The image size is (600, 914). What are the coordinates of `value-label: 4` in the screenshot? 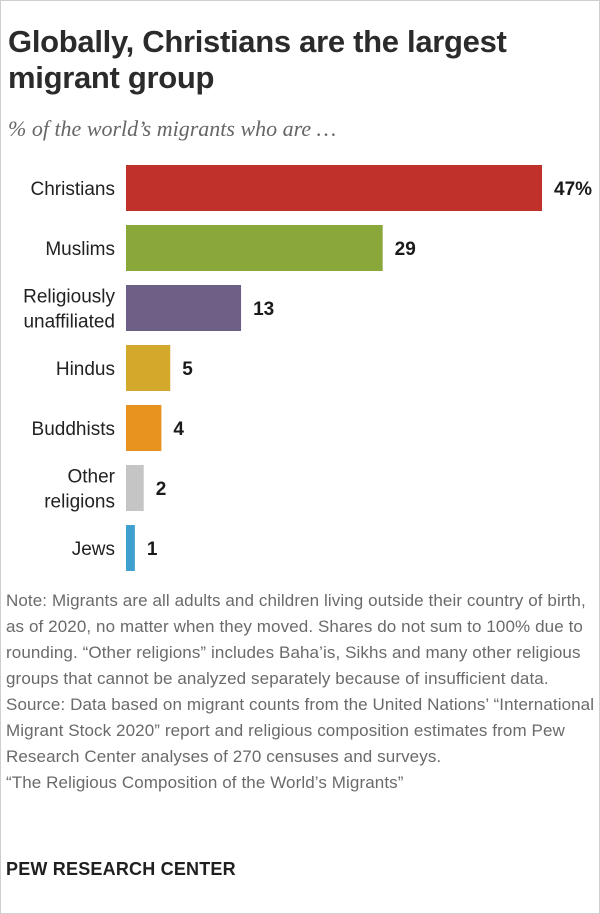 It's located at (178, 429).